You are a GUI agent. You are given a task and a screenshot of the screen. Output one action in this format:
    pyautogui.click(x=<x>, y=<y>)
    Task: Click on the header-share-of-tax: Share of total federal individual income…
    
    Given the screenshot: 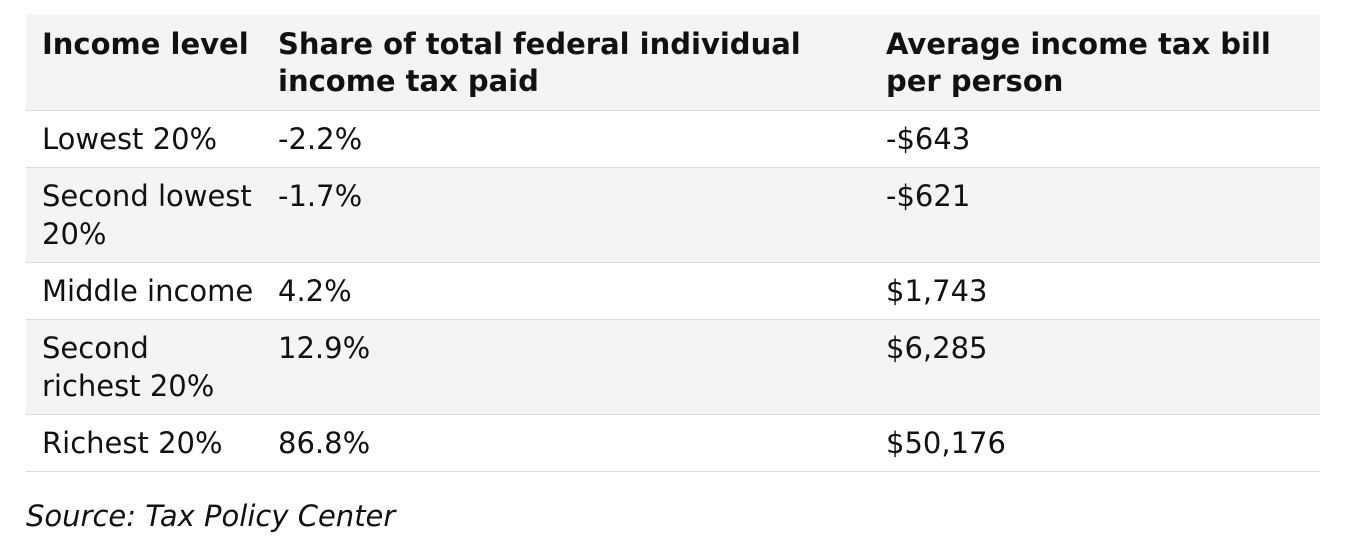 What is the action you would take?
    pyautogui.click(x=566, y=62)
    